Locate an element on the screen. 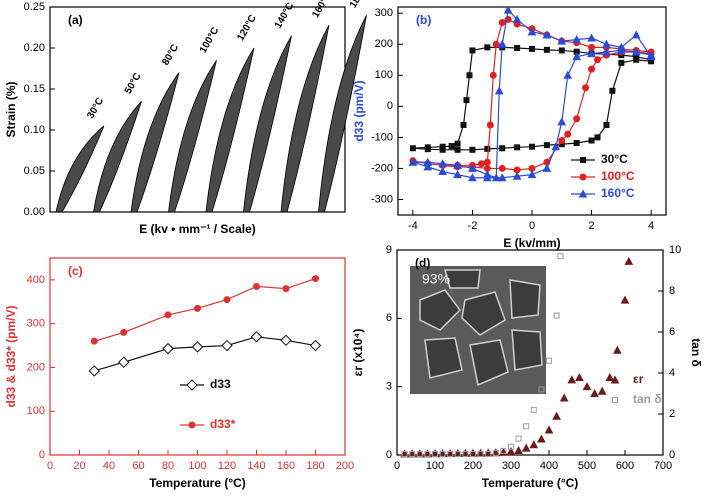 Image resolution: width=710 pixels, height=498 pixels. loop-label: 30°C is located at coordinates (95, 108).